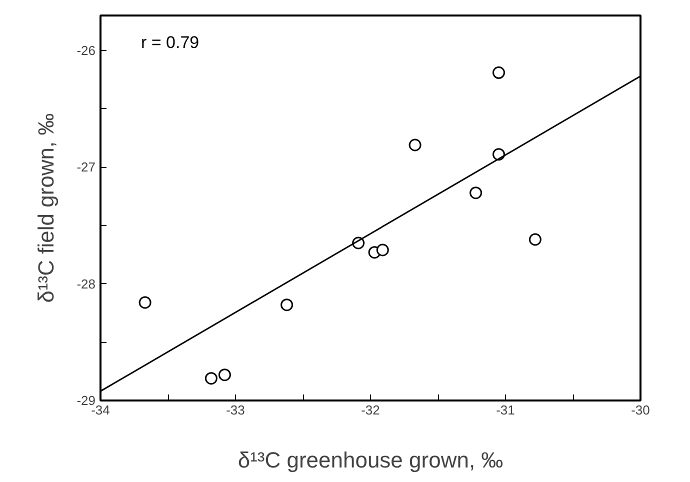 This screenshot has height=482, width=690. I want to click on y-tick-label: -27, so click(86, 167).